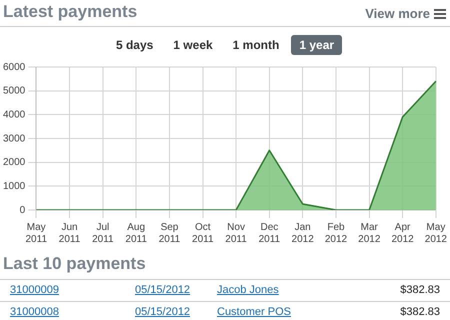  I want to click on y-tick-label: 4000, so click(14, 114).